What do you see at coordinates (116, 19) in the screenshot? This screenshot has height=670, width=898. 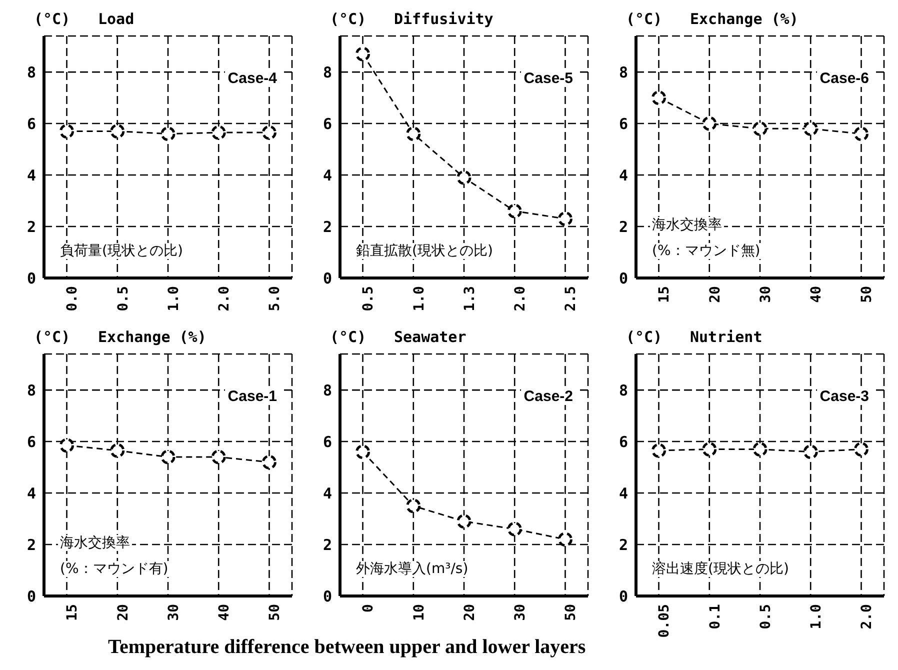 I see `chart-title: Load` at bounding box center [116, 19].